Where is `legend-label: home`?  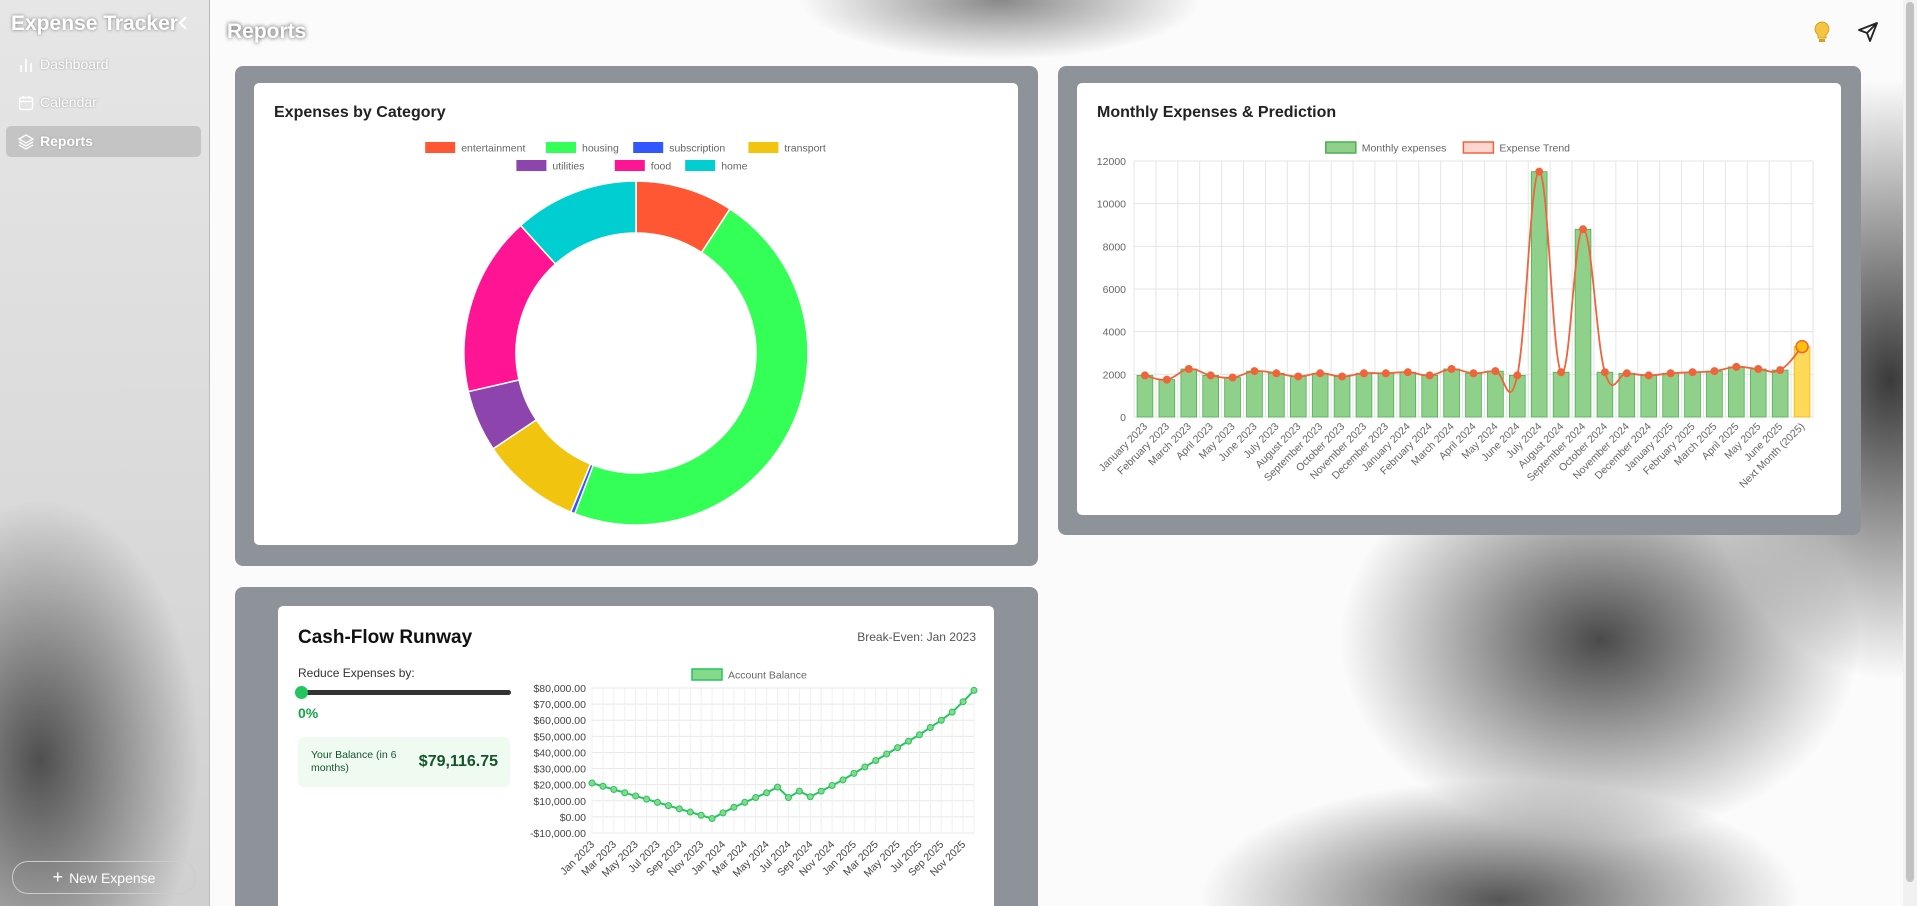
legend-label: home is located at coordinates (734, 167).